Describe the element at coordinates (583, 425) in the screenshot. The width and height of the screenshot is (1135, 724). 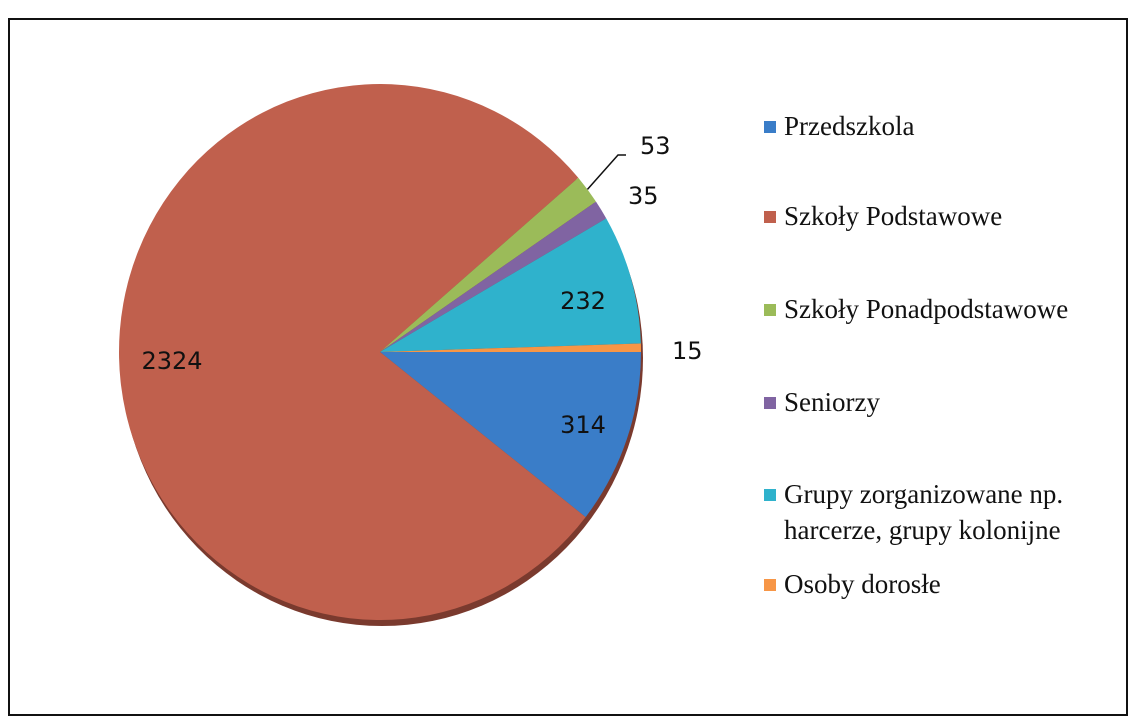
I see `data-label: 314` at that location.